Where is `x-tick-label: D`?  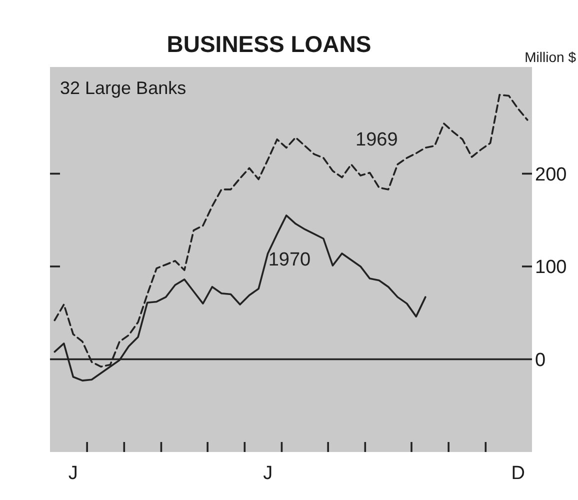
x-tick-label: D is located at coordinates (518, 473).